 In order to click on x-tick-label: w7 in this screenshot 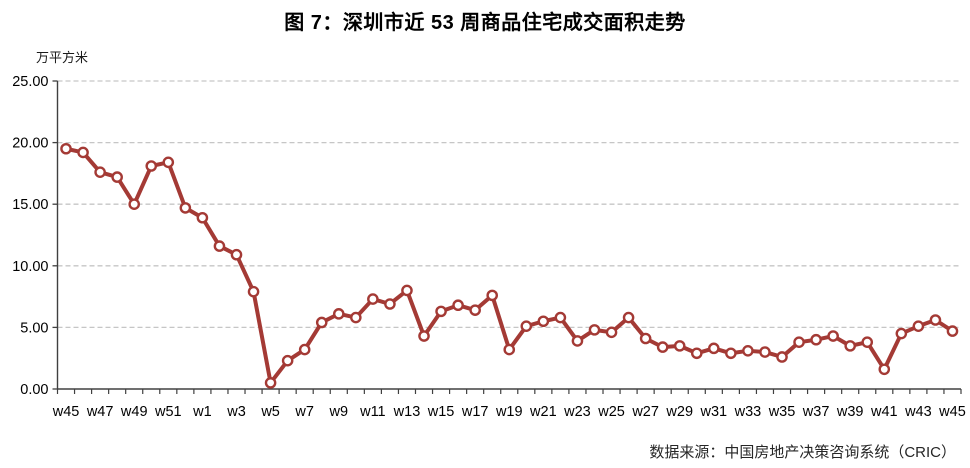, I will do `click(304, 412)`.